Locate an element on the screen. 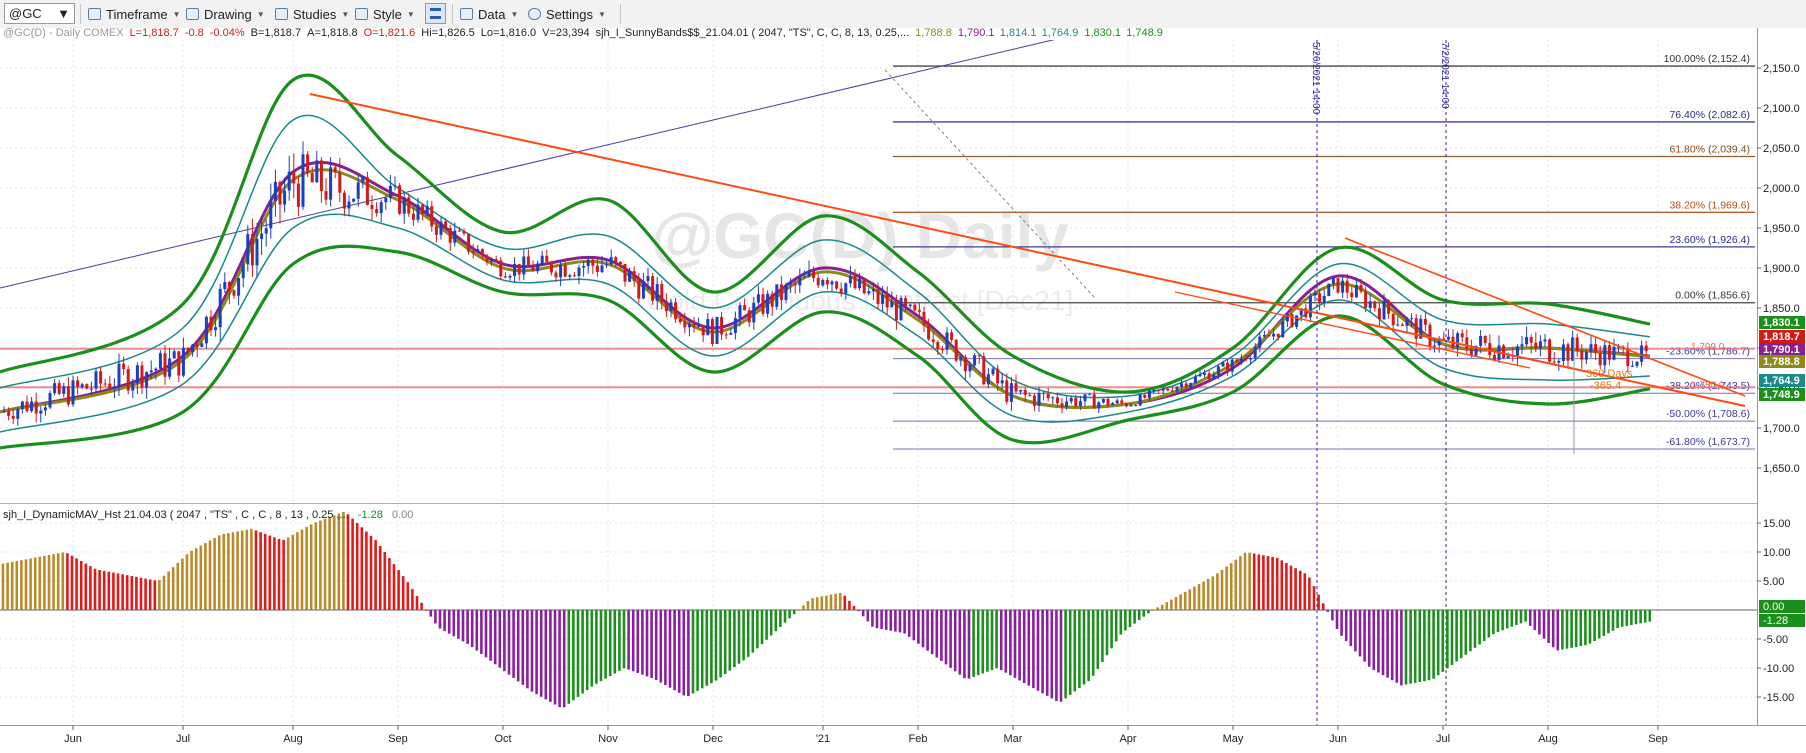 The height and width of the screenshot is (753, 1806). symbol-input: @GC ▼ is located at coordinates (39, 13).